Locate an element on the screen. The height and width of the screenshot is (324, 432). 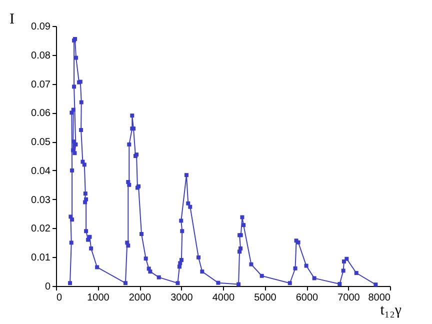
y-tick-label: 0.09 is located at coordinates (41, 27).